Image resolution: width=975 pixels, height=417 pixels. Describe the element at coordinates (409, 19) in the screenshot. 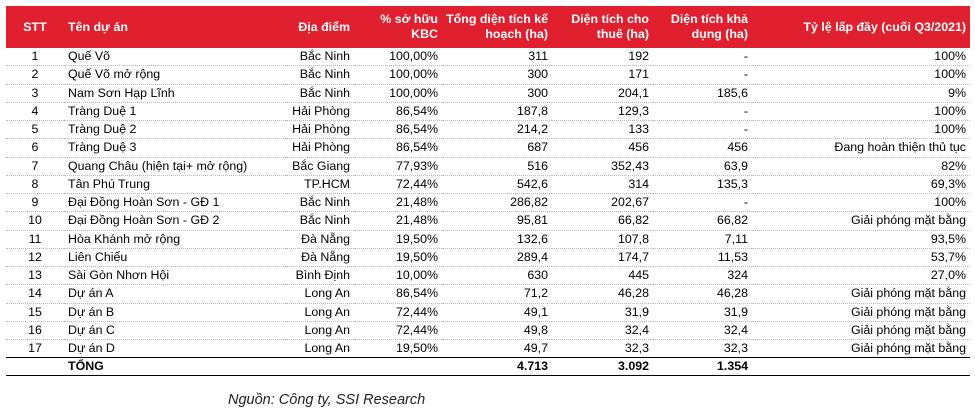

I see `header-ownership-line1: % sở hữu` at that location.